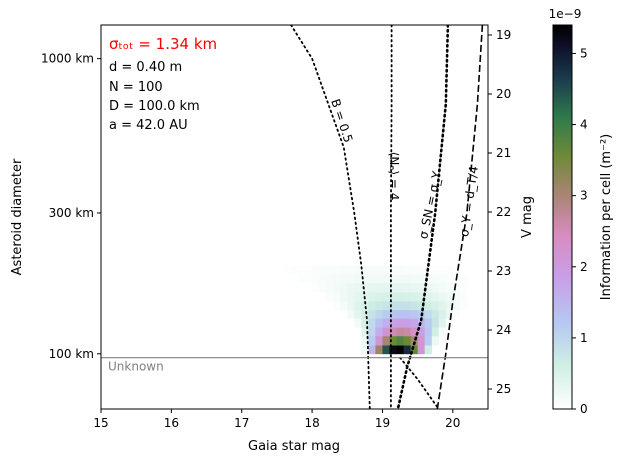  Describe the element at coordinates (163, 44) in the screenshot. I see `sigma-tot-annotation: σₜₒₜ = 1.34 km` at that location.